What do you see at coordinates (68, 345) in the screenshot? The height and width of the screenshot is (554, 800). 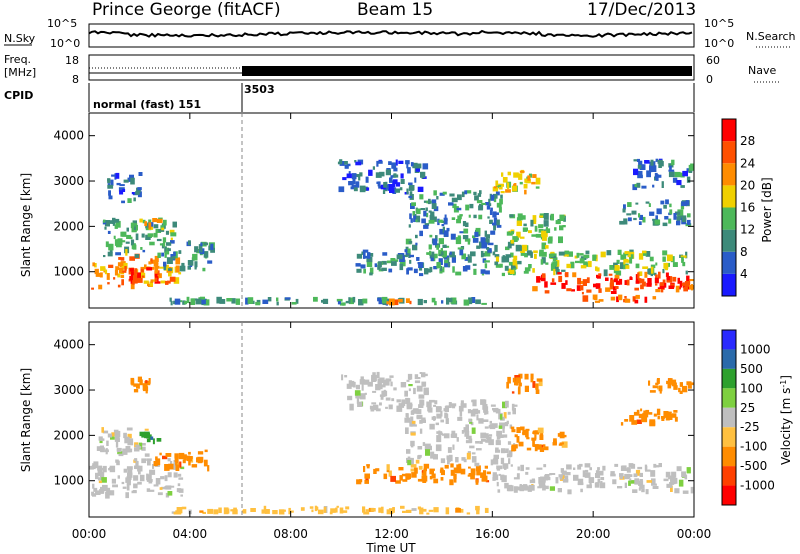 I see `y-tick-label: 4000` at bounding box center [68, 345].